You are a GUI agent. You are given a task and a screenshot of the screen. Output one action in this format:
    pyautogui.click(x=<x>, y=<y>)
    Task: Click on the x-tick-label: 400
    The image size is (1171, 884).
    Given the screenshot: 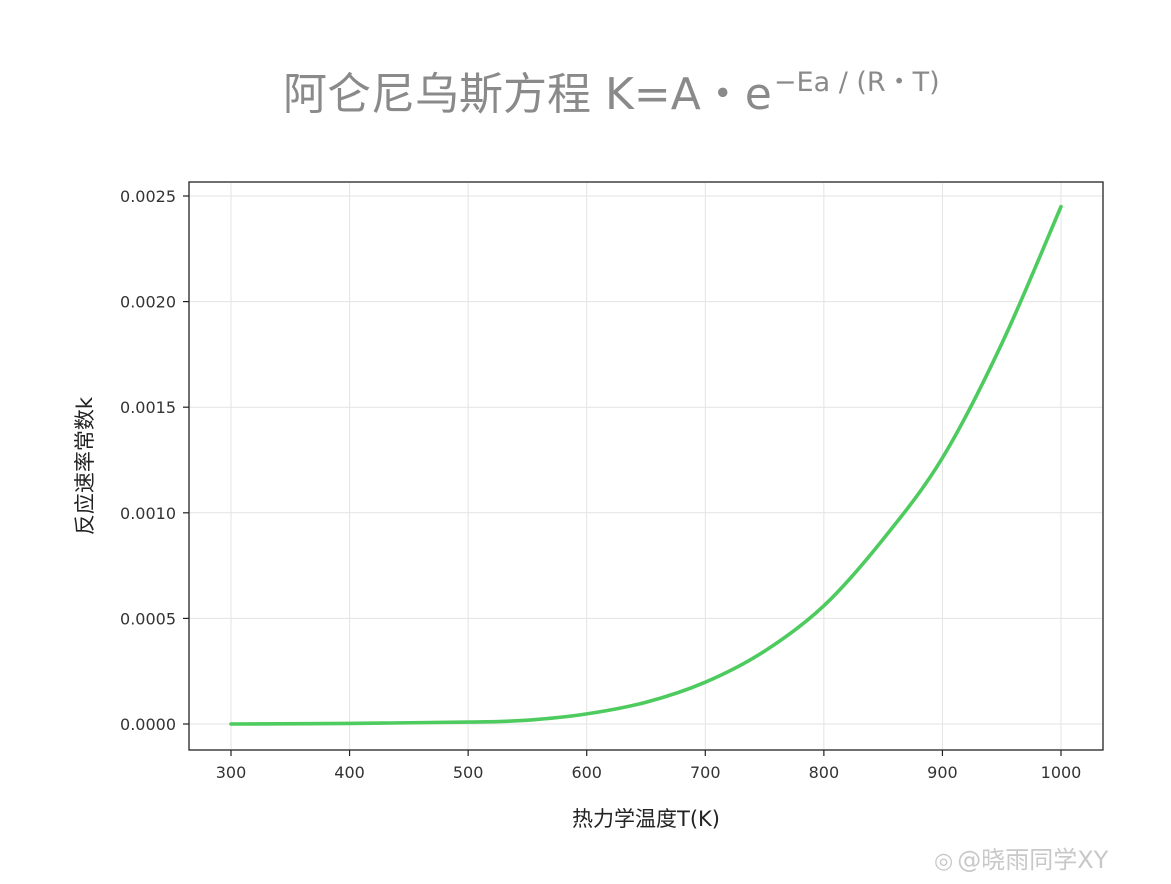 What is the action you would take?
    pyautogui.click(x=349, y=772)
    